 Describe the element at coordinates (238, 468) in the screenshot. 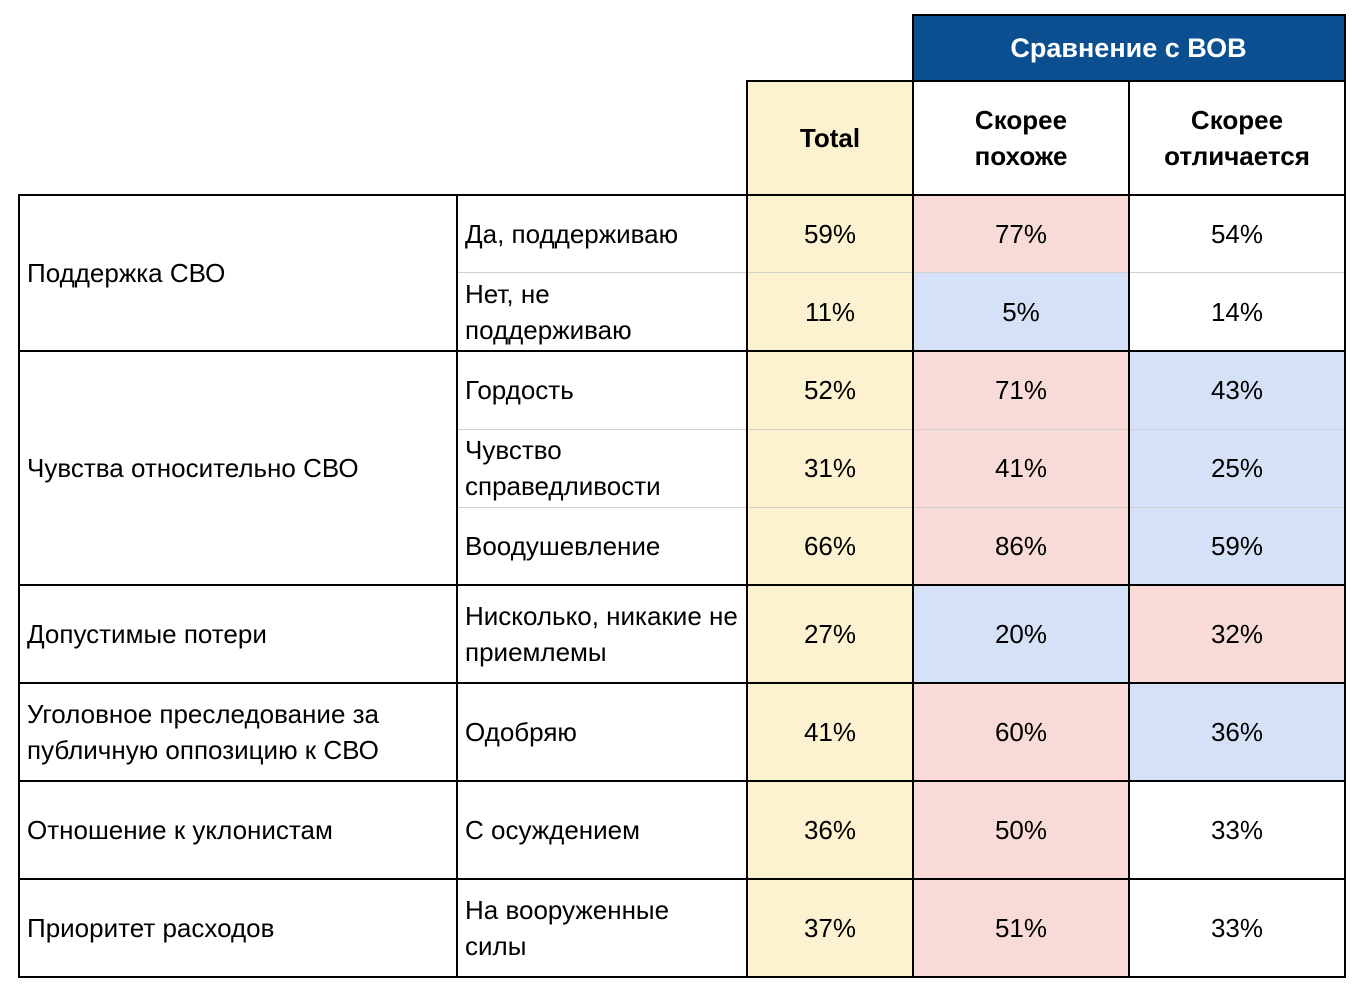

I see `category-cell: Чувства относительно СВО` at that location.